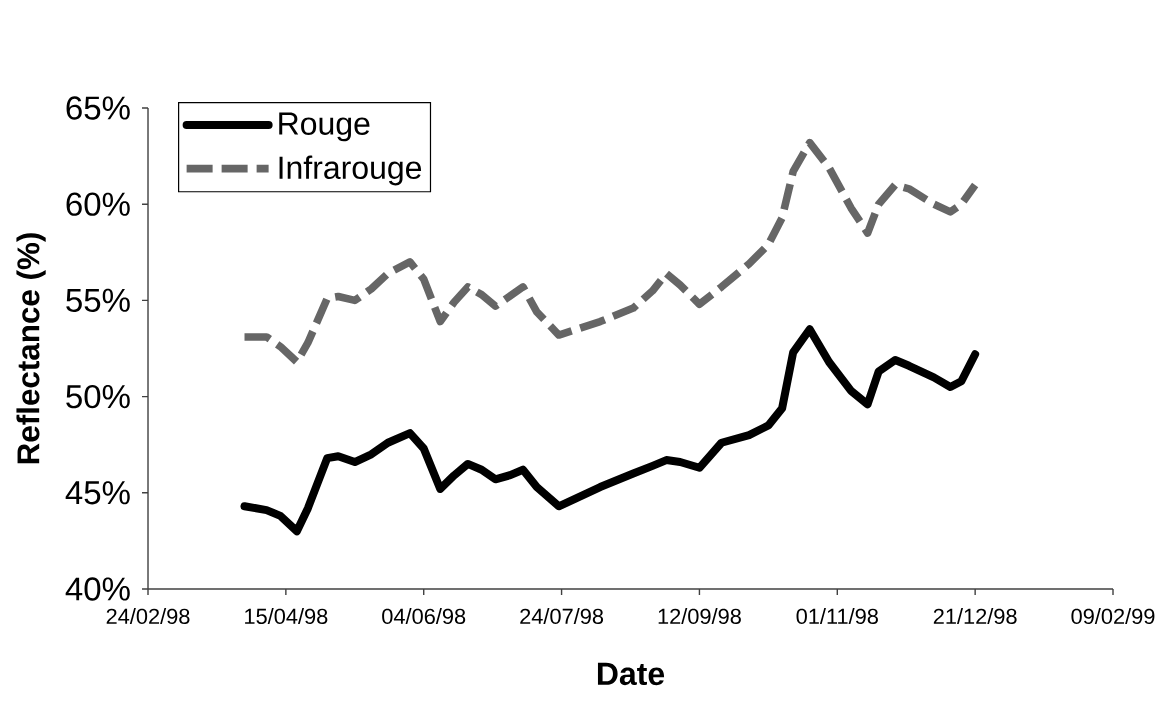  What do you see at coordinates (31, 348) in the screenshot?
I see `y-axis-title: Reflectance (%)` at bounding box center [31, 348].